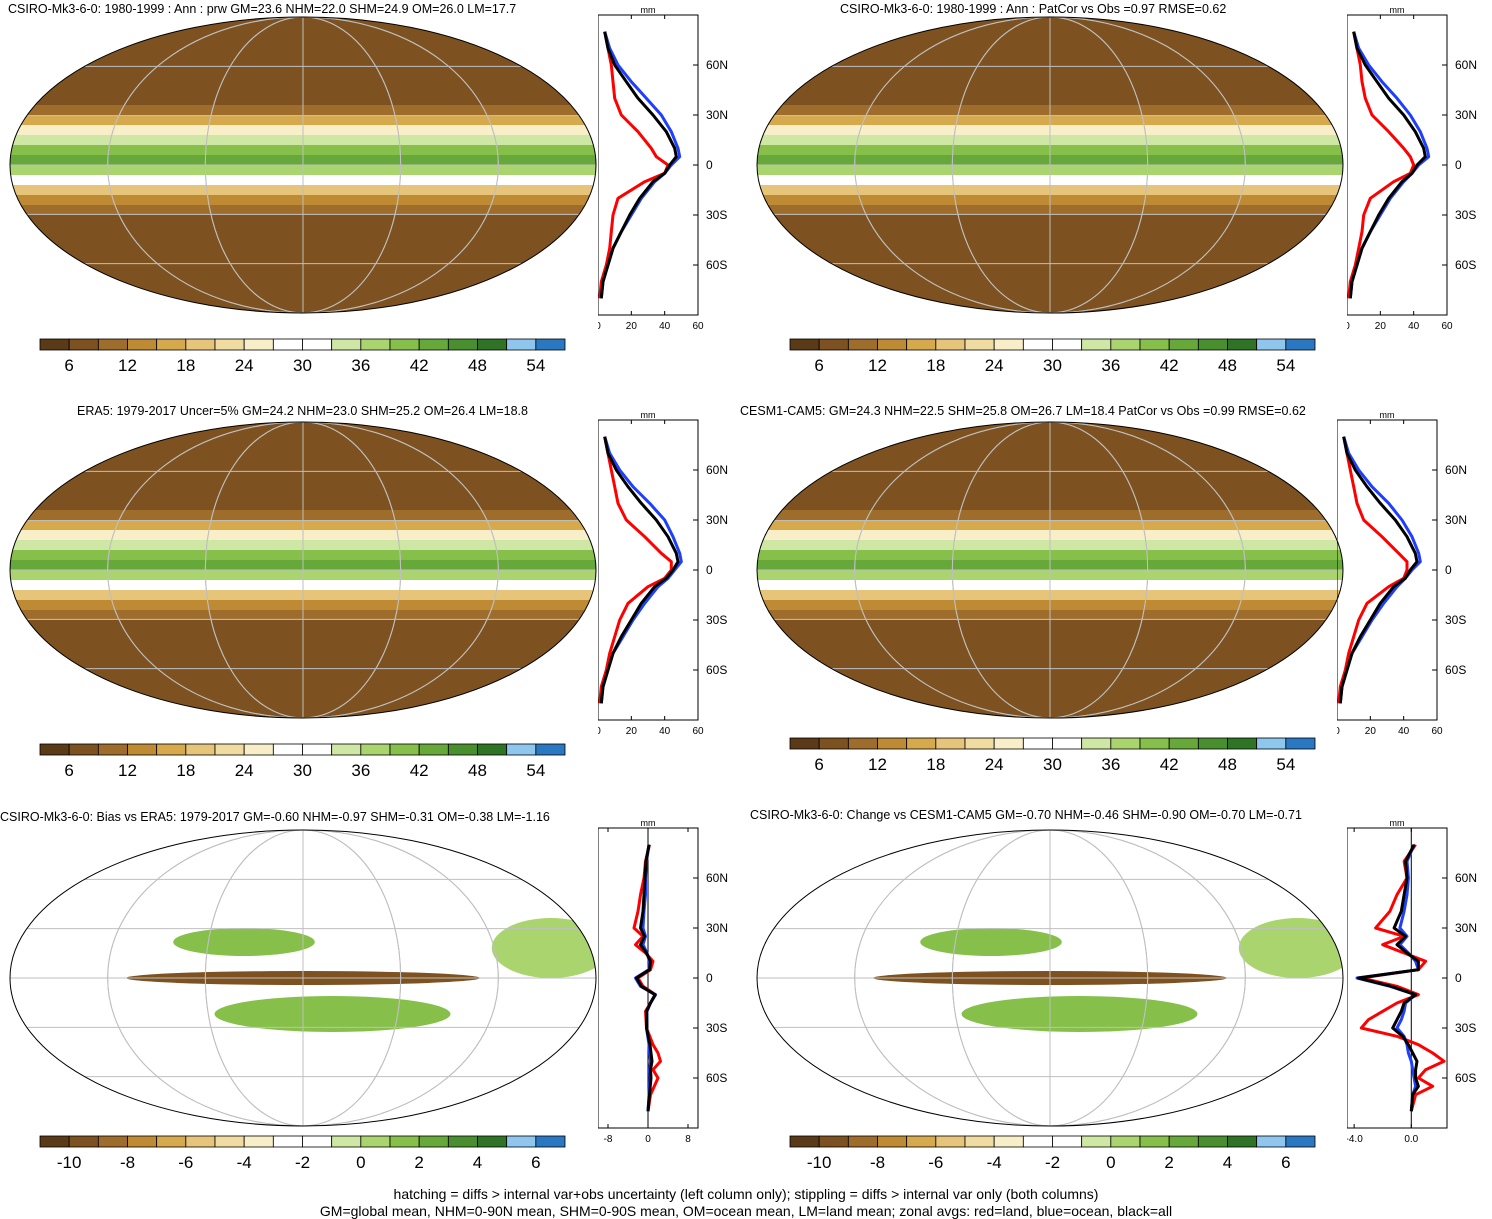  I want to click on colorbar-label: 12, so click(877, 365).